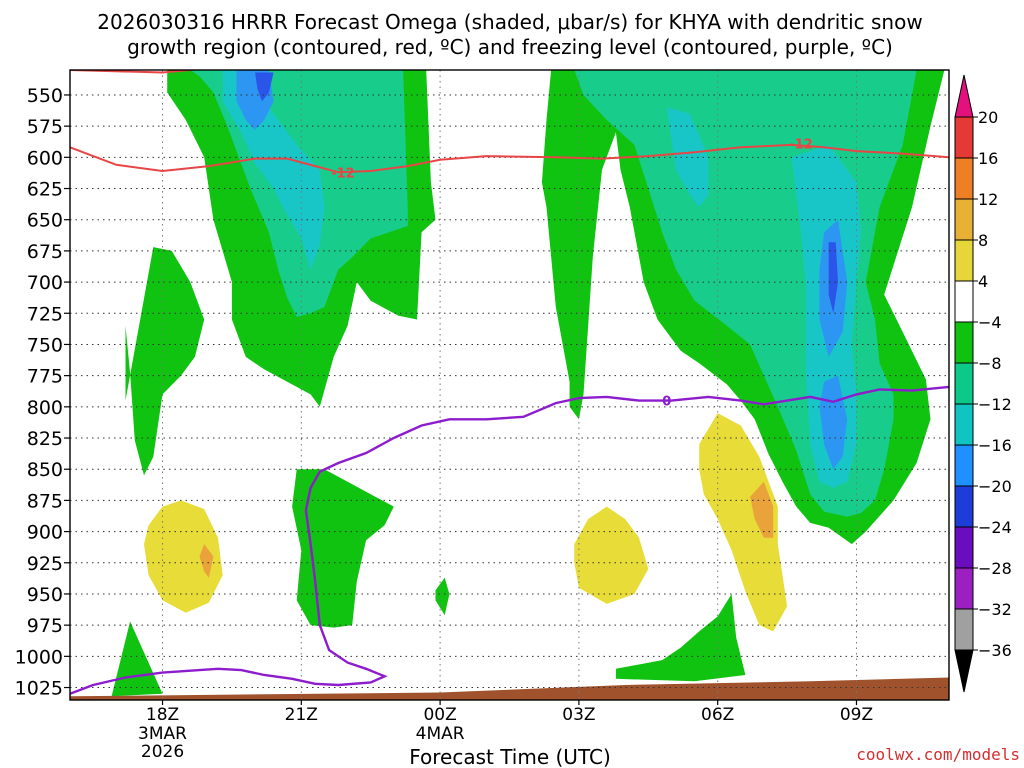 The image size is (1024, 768). I want to click on y-tick-label-550: 550, so click(45, 96).